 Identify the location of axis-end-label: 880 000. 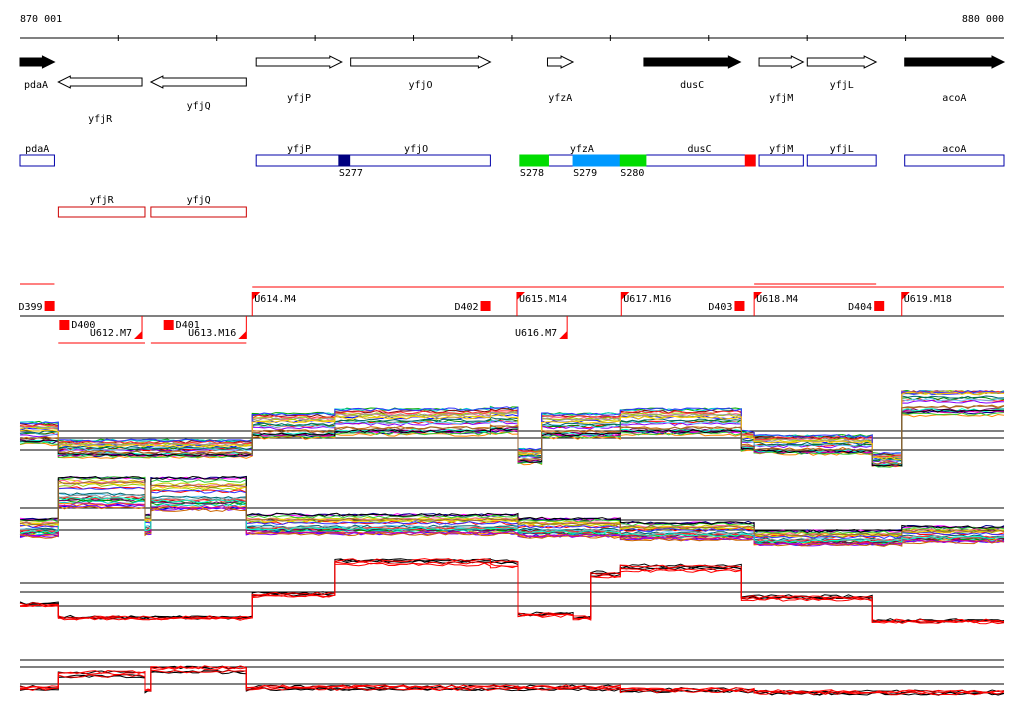
(983, 19).